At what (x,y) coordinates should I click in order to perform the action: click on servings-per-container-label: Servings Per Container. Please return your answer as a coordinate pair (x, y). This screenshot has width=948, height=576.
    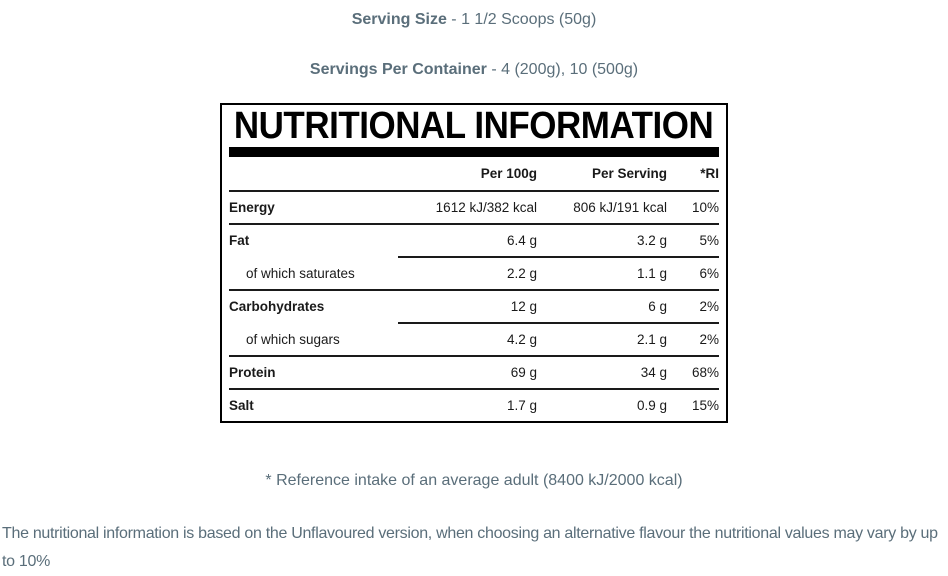
    Looking at the image, I should click on (398, 69).